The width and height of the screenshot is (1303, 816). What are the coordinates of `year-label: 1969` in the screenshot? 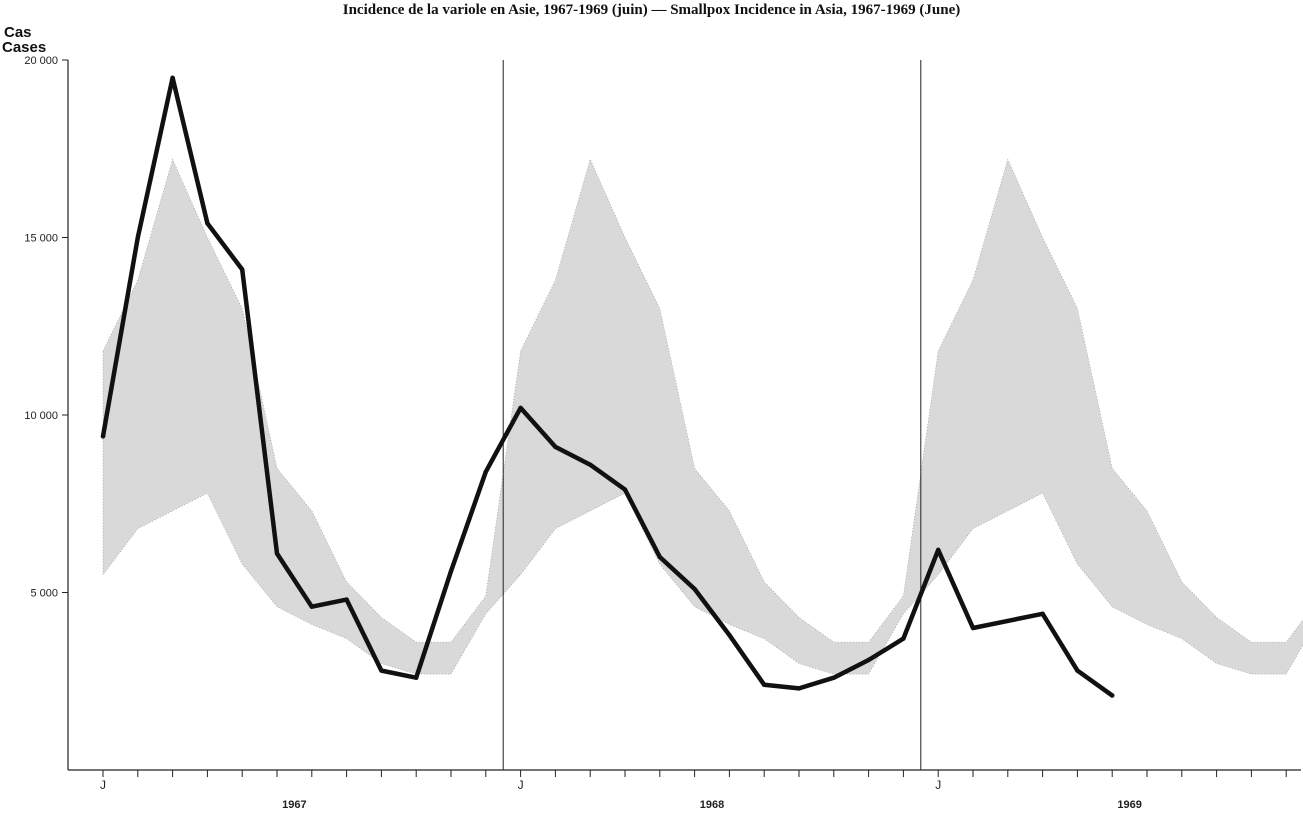 It's located at (1129, 805).